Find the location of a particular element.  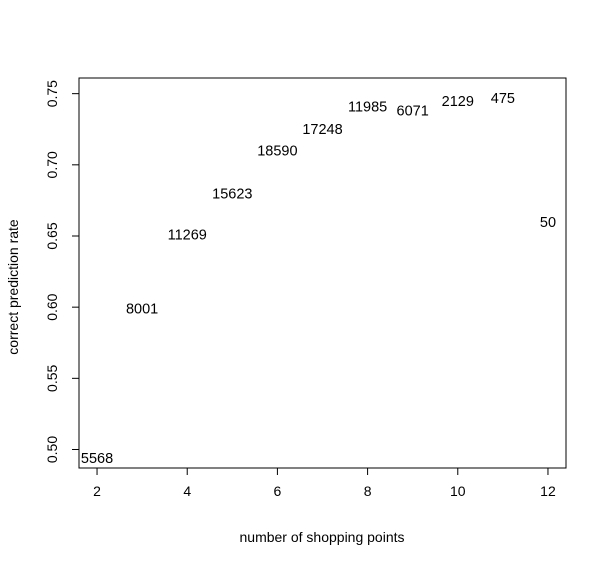

x-axis-title: number of shopping points is located at coordinates (322, 537).